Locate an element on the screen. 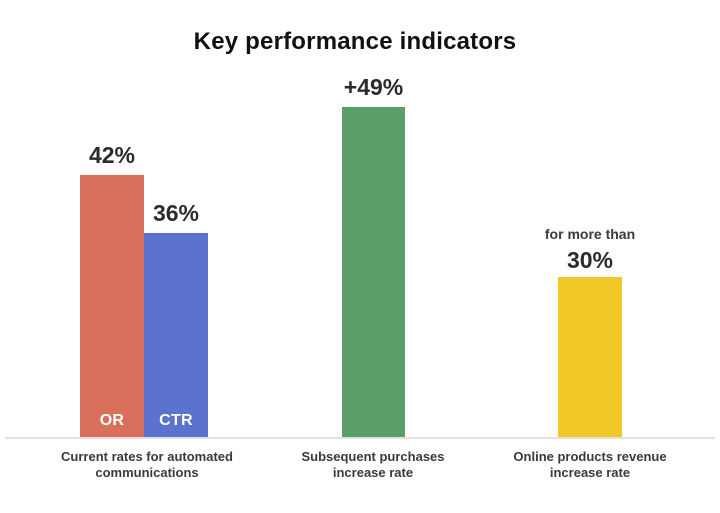 This screenshot has width=720, height=513. value-sublabel-online-revenue: for more than is located at coordinates (590, 234).